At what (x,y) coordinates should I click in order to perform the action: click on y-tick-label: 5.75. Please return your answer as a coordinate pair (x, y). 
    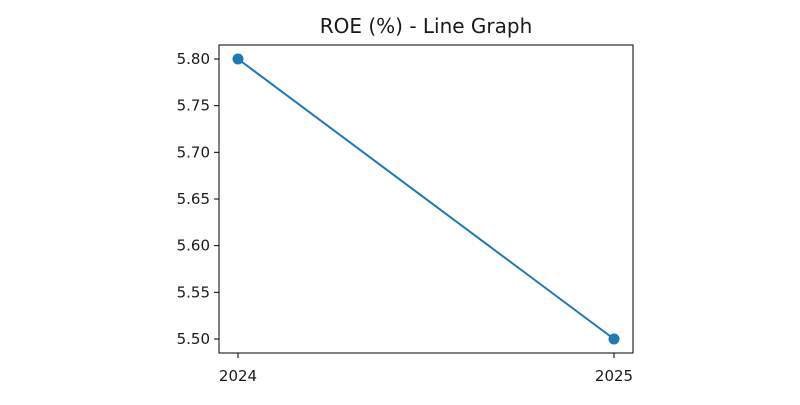
    Looking at the image, I should click on (193, 106).